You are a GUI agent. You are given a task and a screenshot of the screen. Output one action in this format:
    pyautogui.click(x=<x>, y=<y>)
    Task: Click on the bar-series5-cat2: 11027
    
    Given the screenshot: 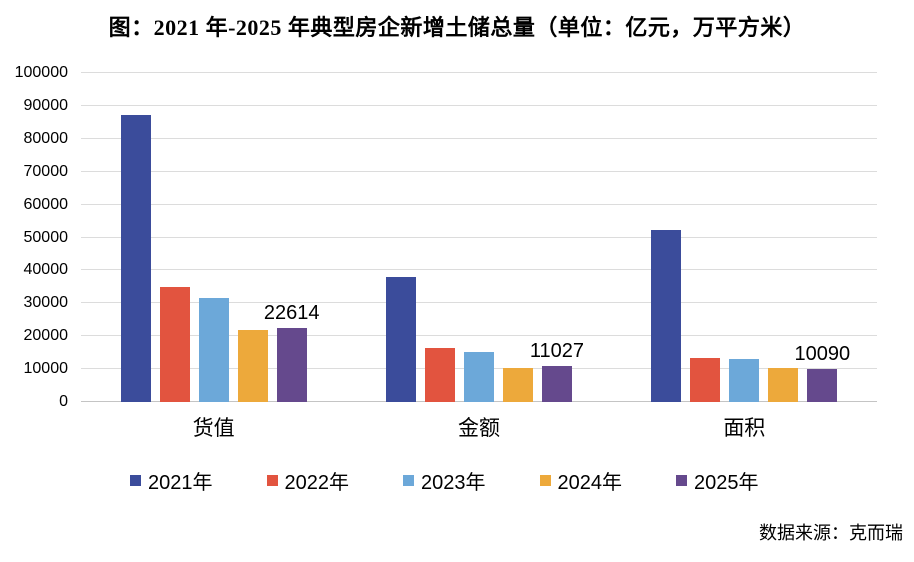 What is the action you would take?
    pyautogui.click(x=557, y=371)
    